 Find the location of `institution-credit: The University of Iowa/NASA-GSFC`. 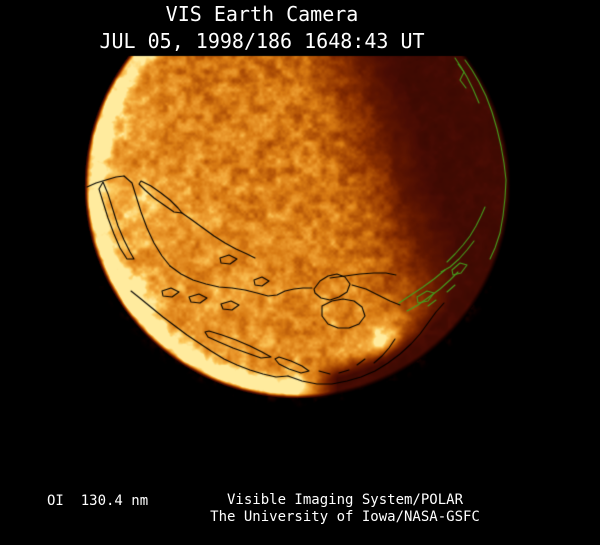

institution-credit: The University of Iowa/NASA-GSFC is located at coordinates (345, 517).